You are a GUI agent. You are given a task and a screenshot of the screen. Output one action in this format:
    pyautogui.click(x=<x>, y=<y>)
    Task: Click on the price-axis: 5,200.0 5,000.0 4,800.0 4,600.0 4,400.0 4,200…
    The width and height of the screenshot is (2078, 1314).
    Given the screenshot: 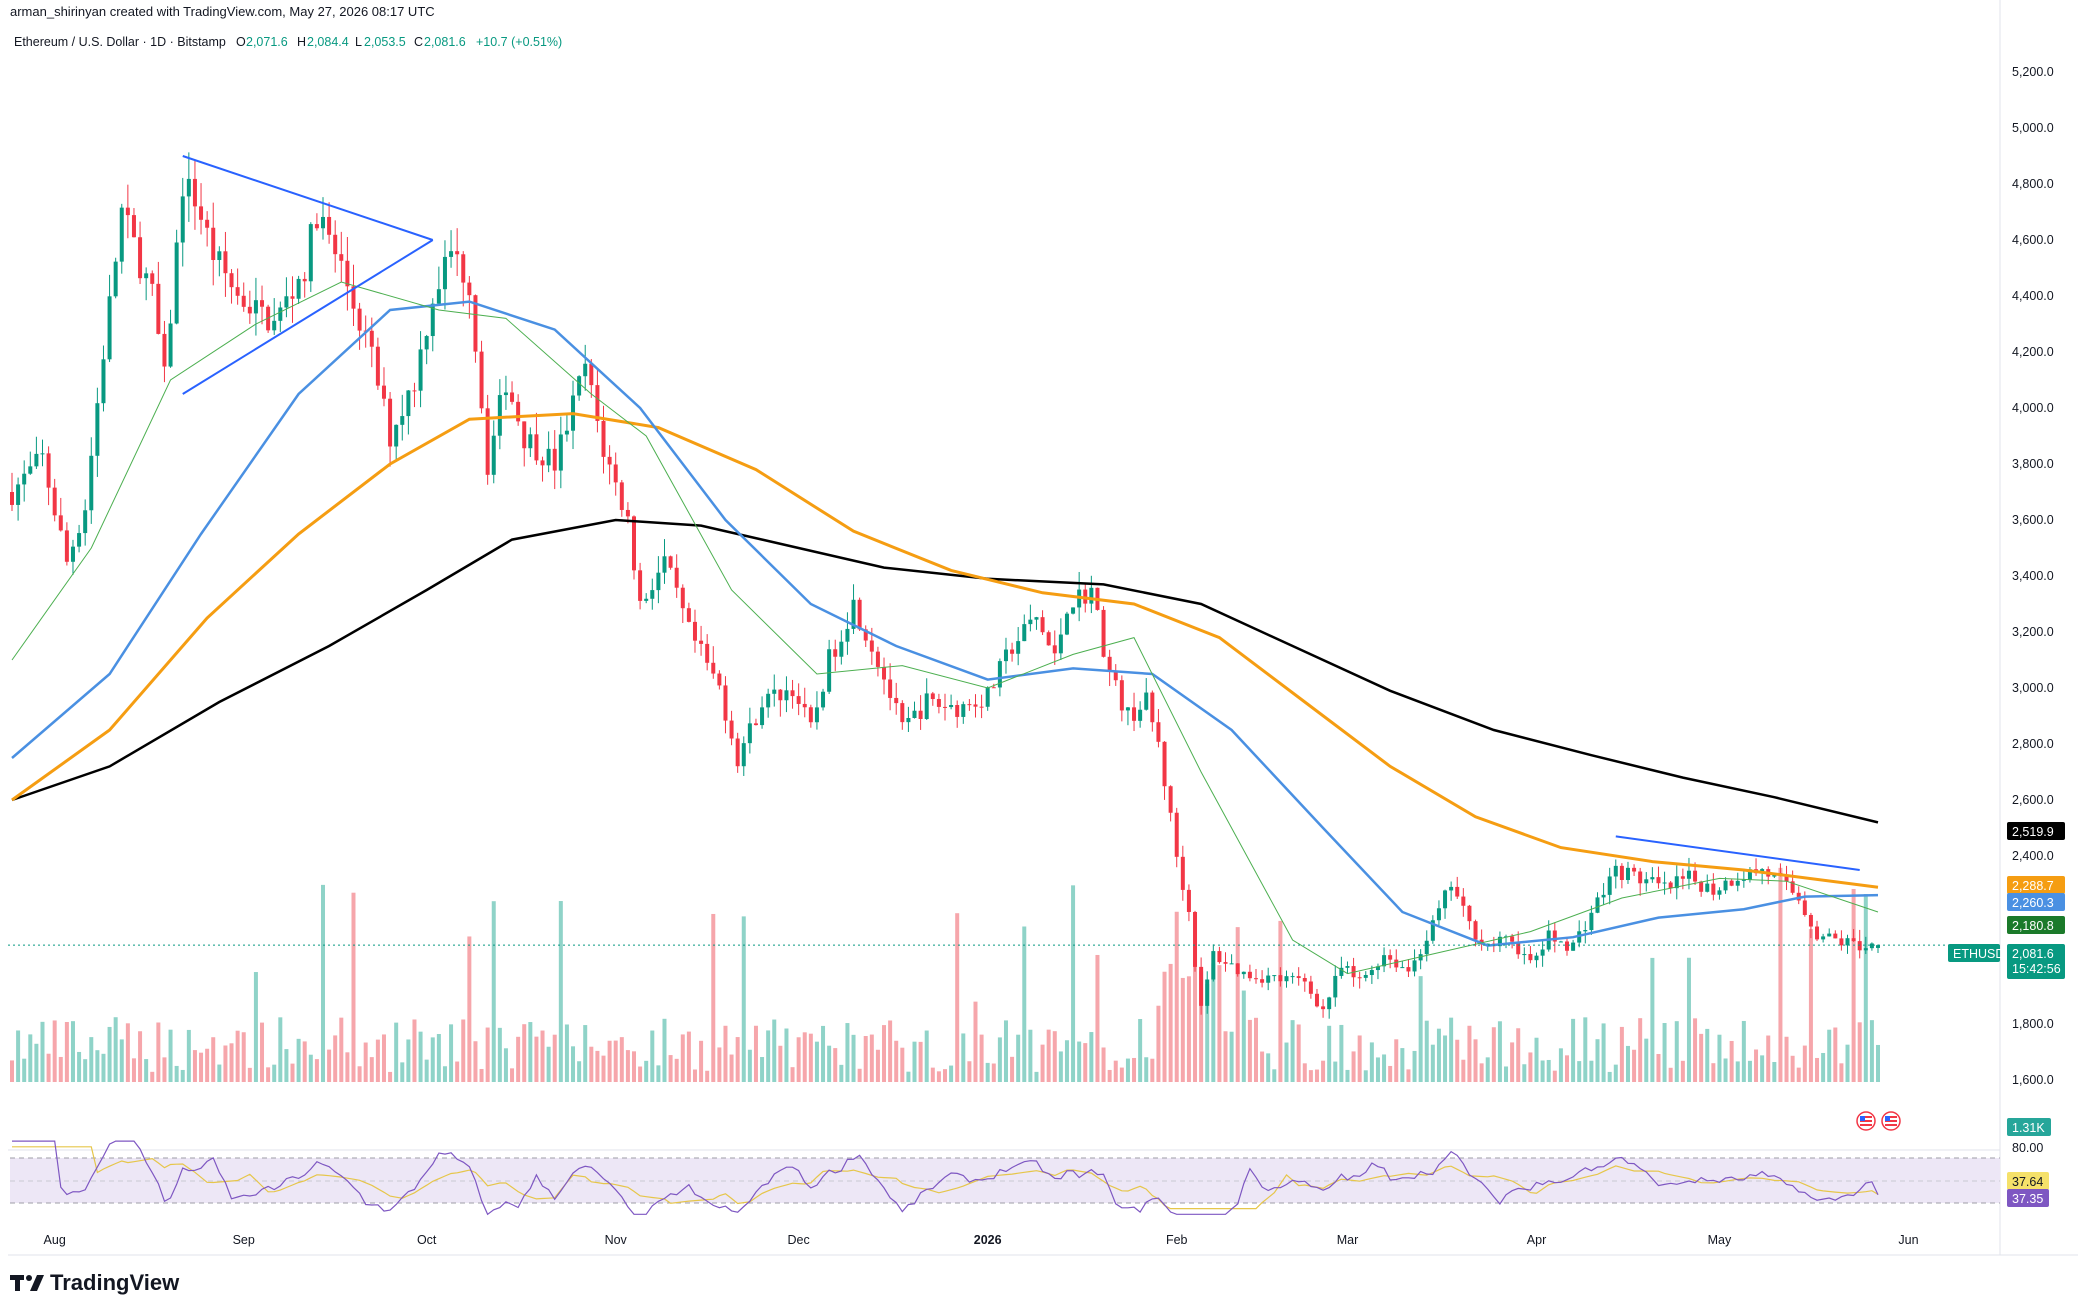 What is the action you would take?
    pyautogui.click(x=2033, y=576)
    